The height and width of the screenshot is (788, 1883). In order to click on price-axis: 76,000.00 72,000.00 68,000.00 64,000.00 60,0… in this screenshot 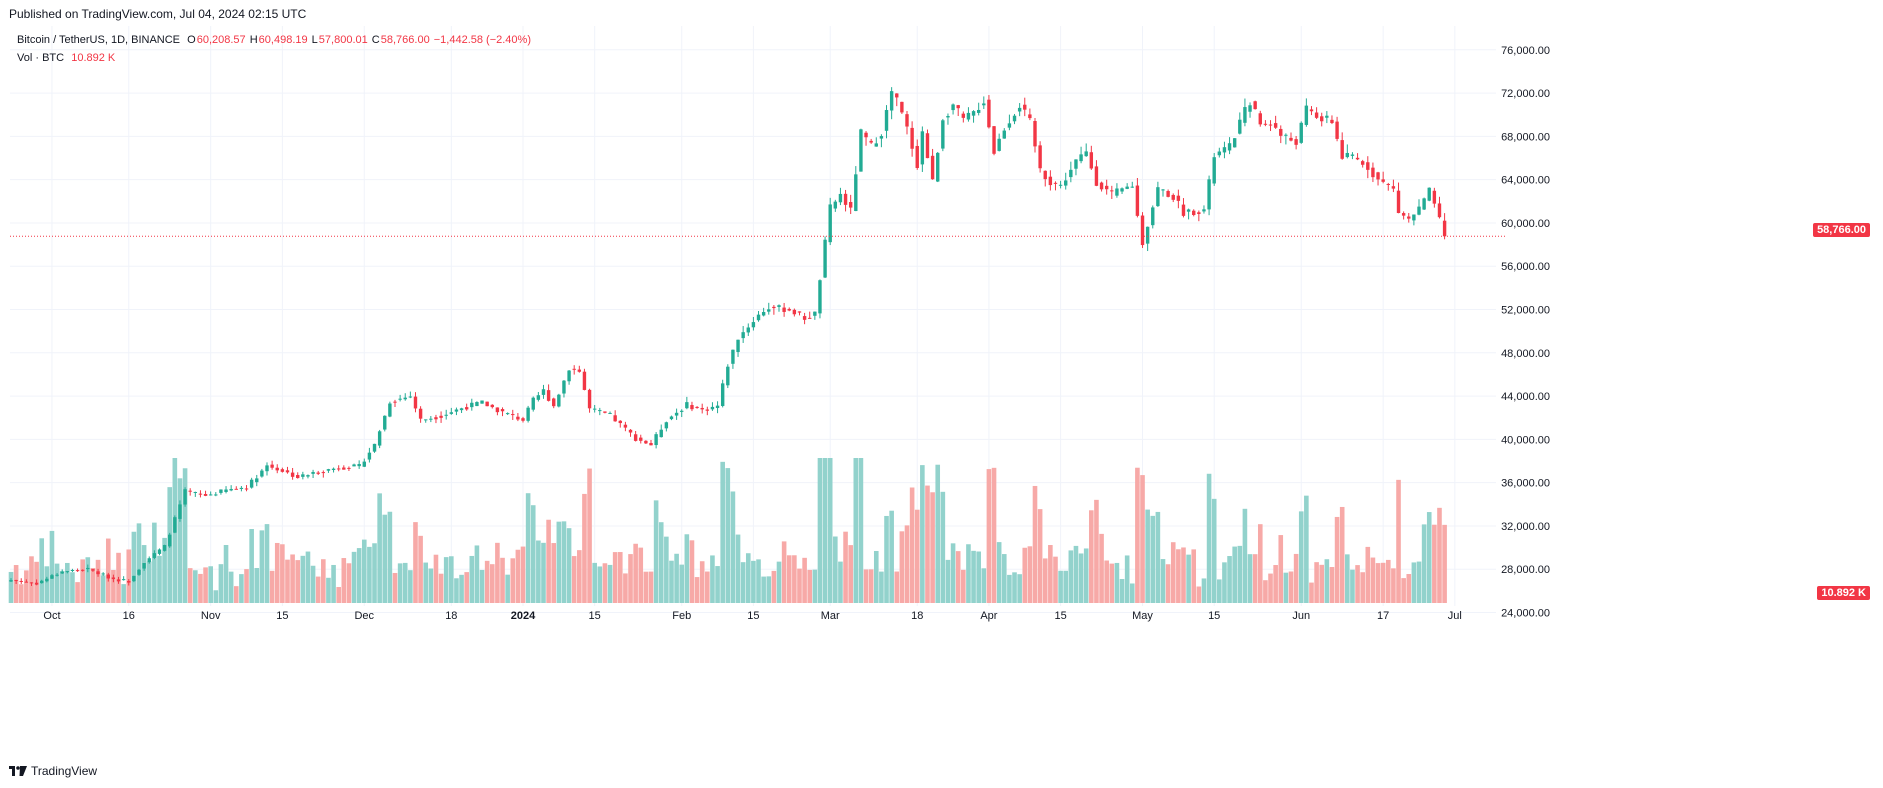, I will do `click(1525, 332)`.